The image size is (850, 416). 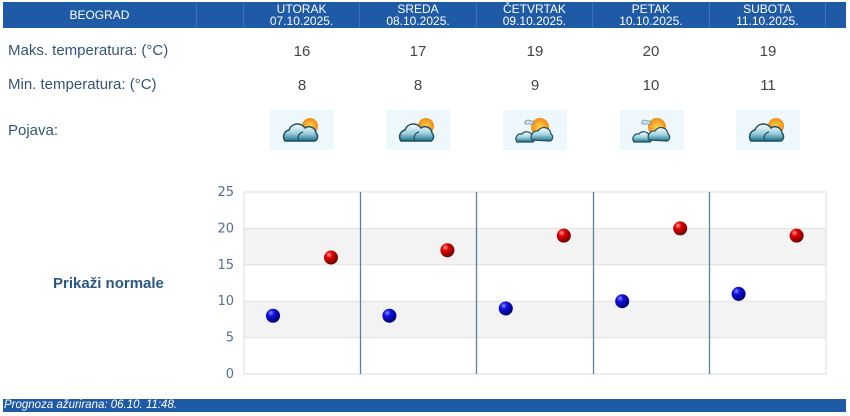 What do you see at coordinates (534, 21) in the screenshot?
I see `day-date: 09.10.2025.` at bounding box center [534, 21].